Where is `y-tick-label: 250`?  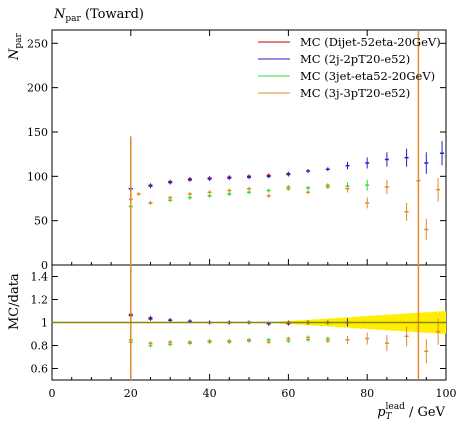
y-tick-label: 250 is located at coordinates (37, 43).